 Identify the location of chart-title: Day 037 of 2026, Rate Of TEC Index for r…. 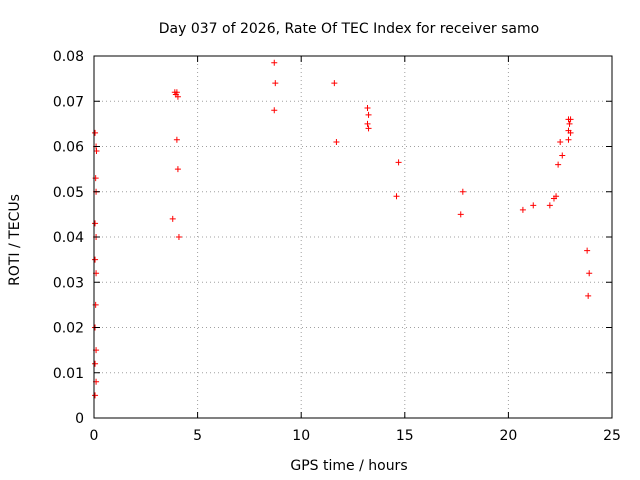
(349, 29).